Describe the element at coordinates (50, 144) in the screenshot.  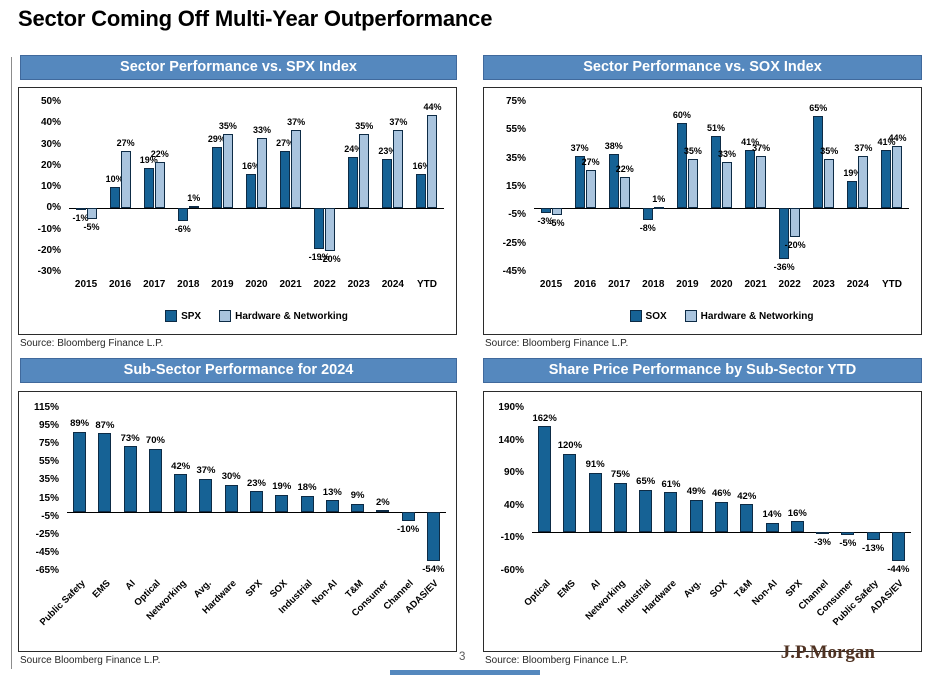
I see `y-tick-label: 30%` at that location.